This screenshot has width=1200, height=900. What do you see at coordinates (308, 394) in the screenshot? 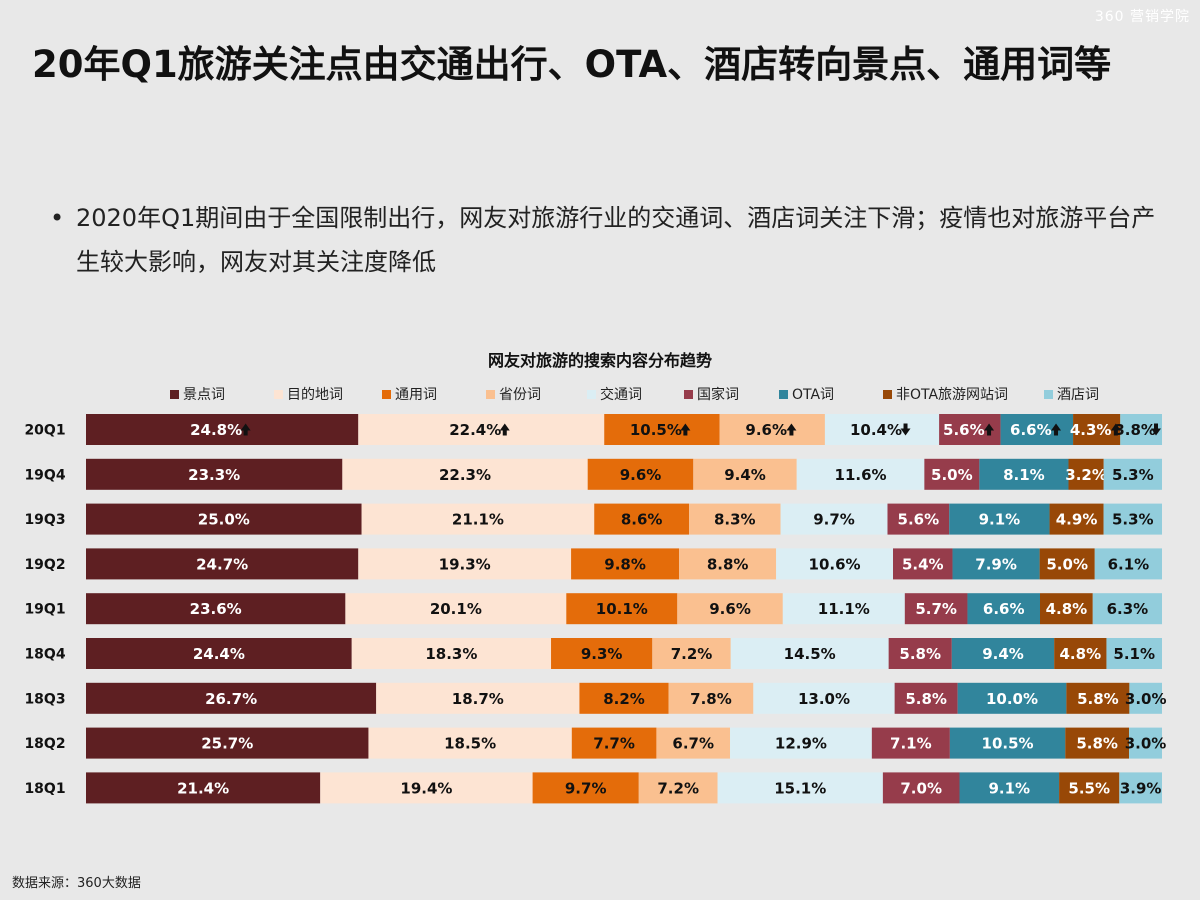
I see `legend-item: 目的地词` at bounding box center [308, 394].